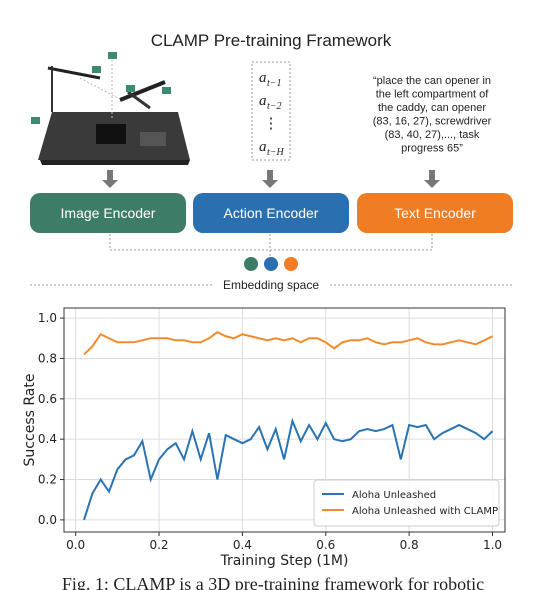 The image size is (546, 590). I want to click on diagram-title: CLAMP Pre-training Framework, so click(271, 40).